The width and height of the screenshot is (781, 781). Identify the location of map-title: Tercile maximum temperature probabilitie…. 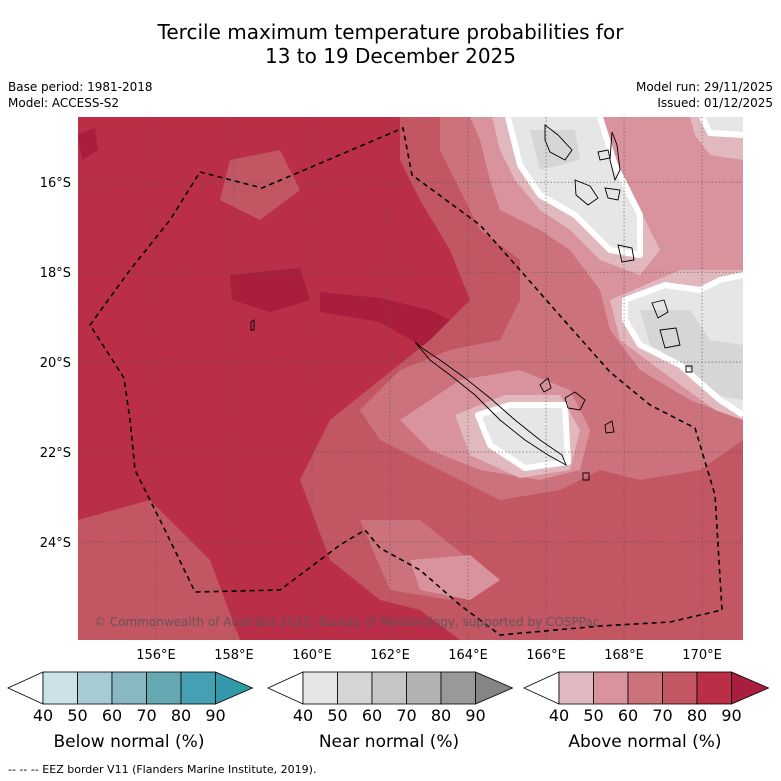
(390, 44).